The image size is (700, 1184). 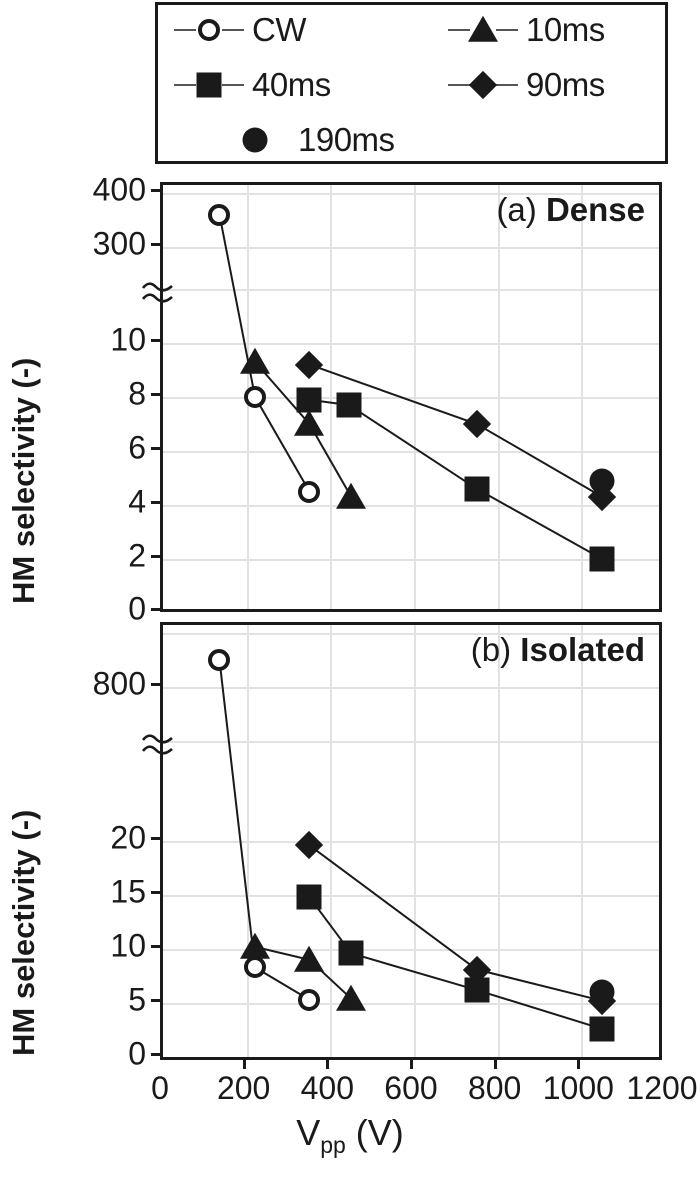 I want to click on legend-item-90ms: 90ms, so click(x=525, y=85).